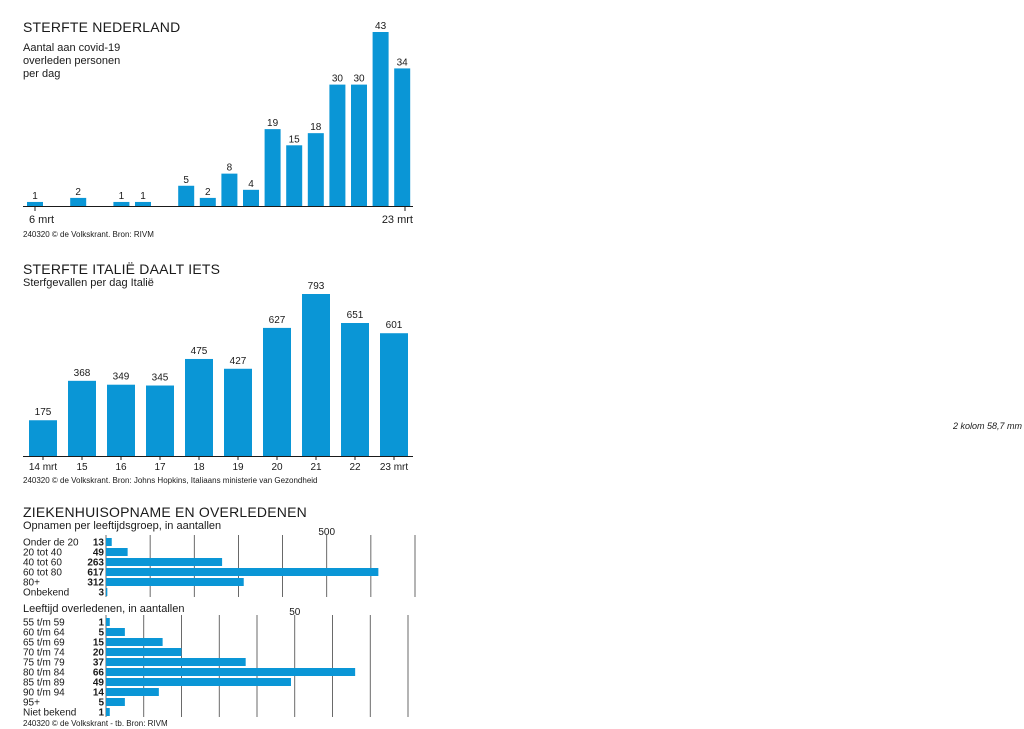  Describe the element at coordinates (44, 683) in the screenshot. I see `overledenen-category-label: 85 t/m 89` at that location.